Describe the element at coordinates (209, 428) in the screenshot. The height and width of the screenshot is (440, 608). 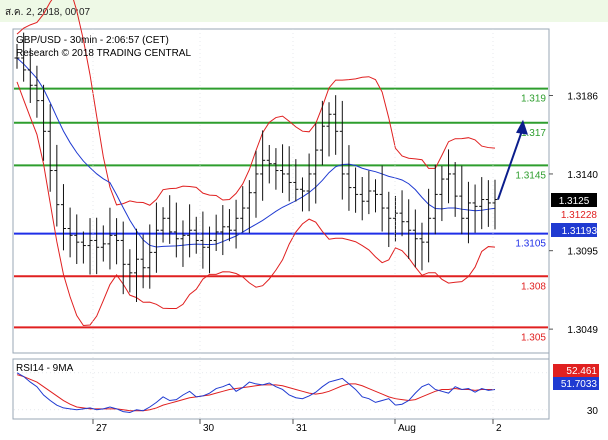
I see `x-tick-label: 30` at that location.